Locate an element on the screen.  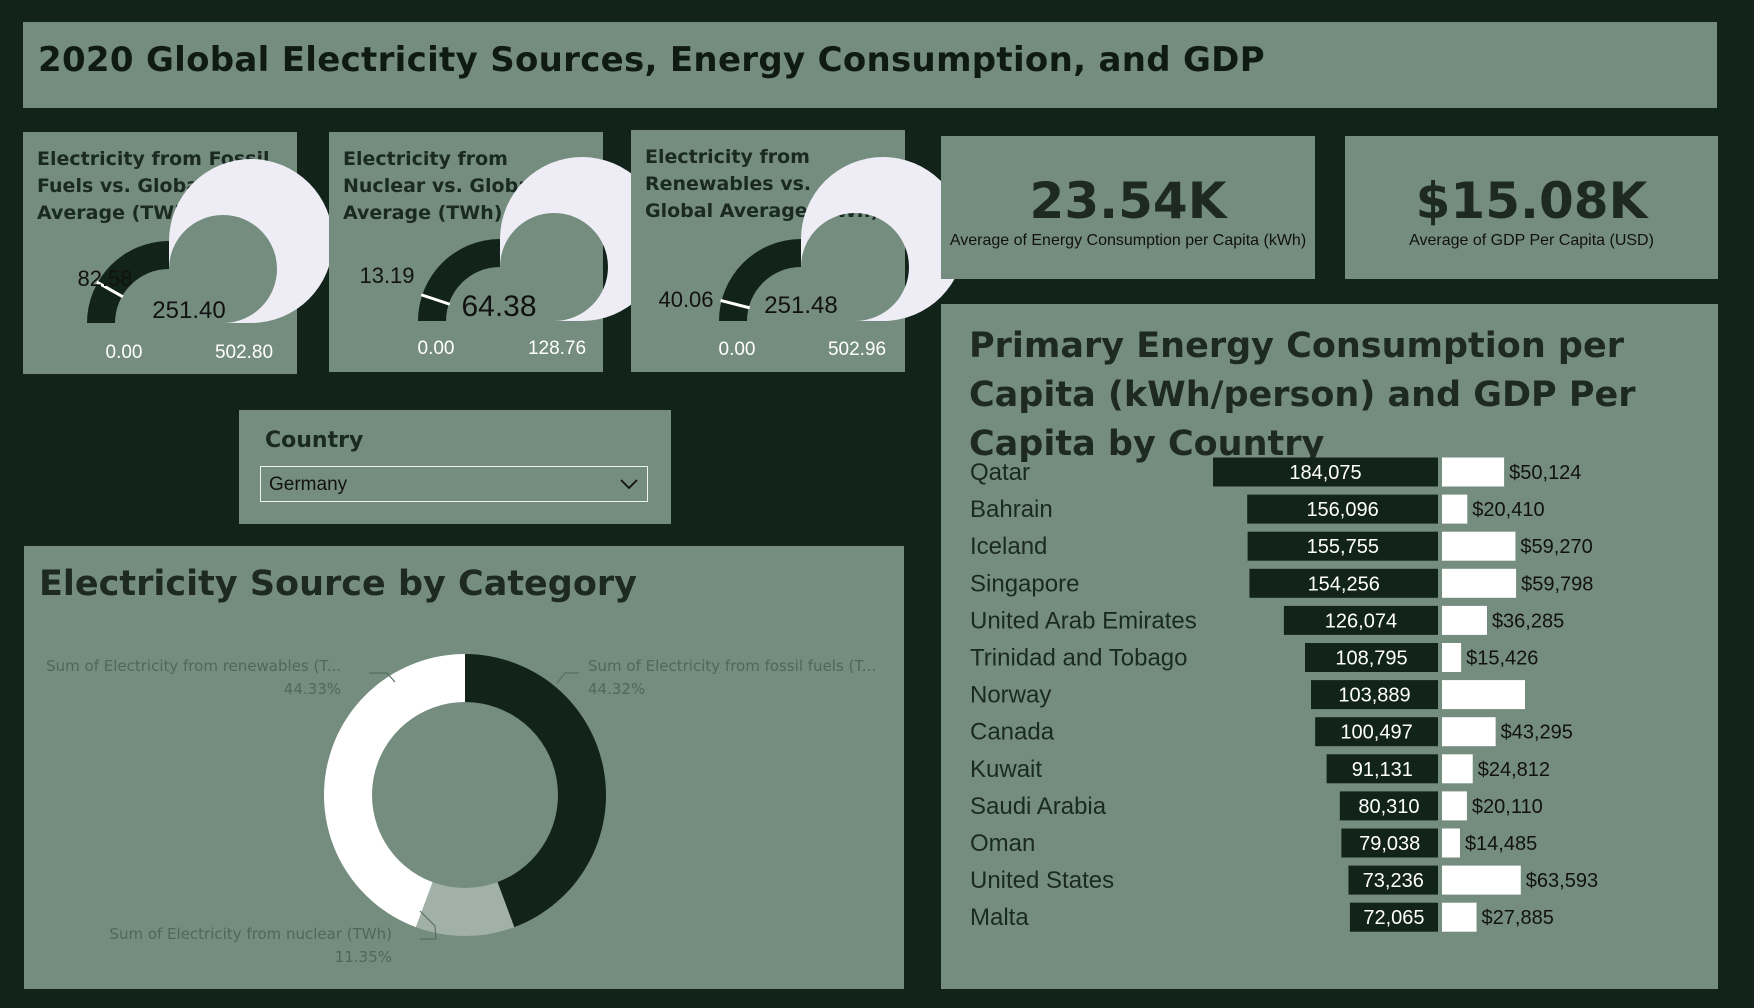
gauge-chart-fossil: 82.58 251.40 0.00 502.80 is located at coordinates (205, 261).